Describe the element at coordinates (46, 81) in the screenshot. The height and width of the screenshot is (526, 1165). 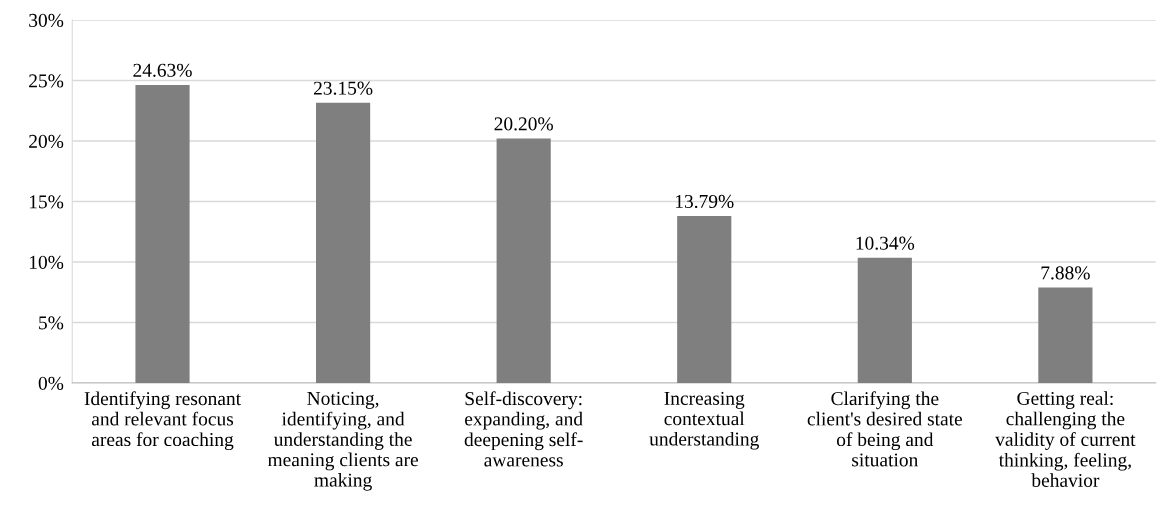
I see `y-tick-label: 25%` at that location.